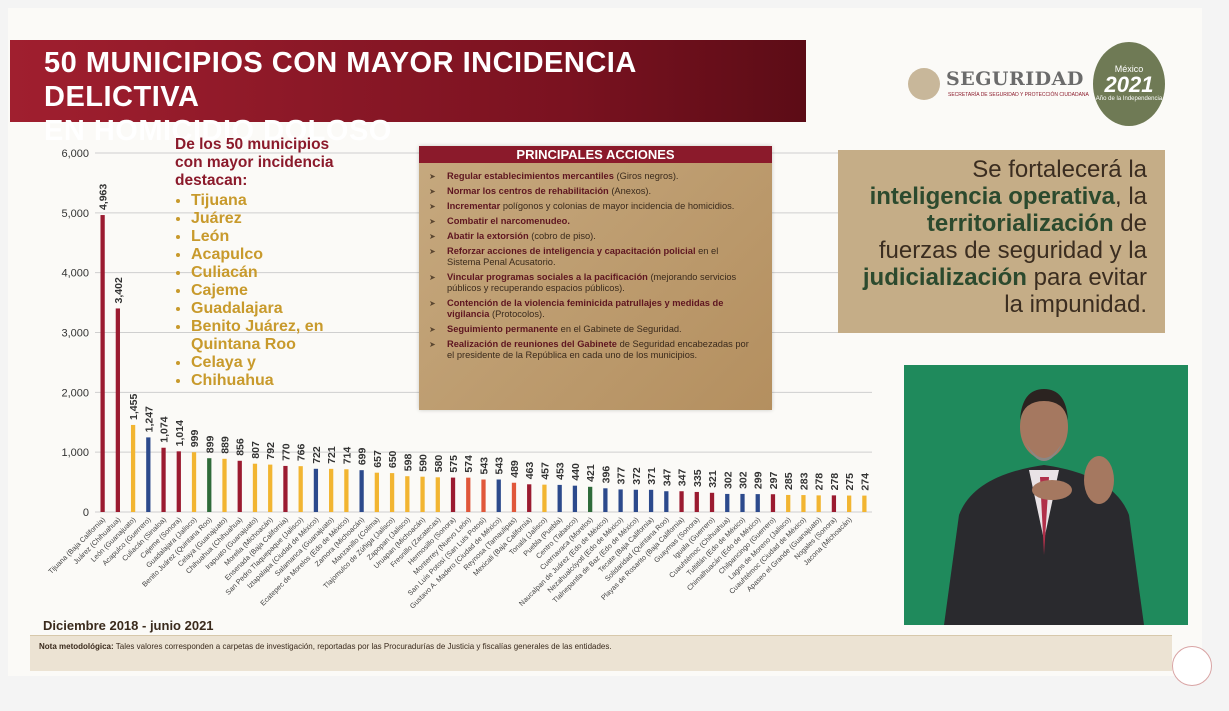 This screenshot has height=711, width=1229. I want to click on value-label: 575, so click(454, 464).